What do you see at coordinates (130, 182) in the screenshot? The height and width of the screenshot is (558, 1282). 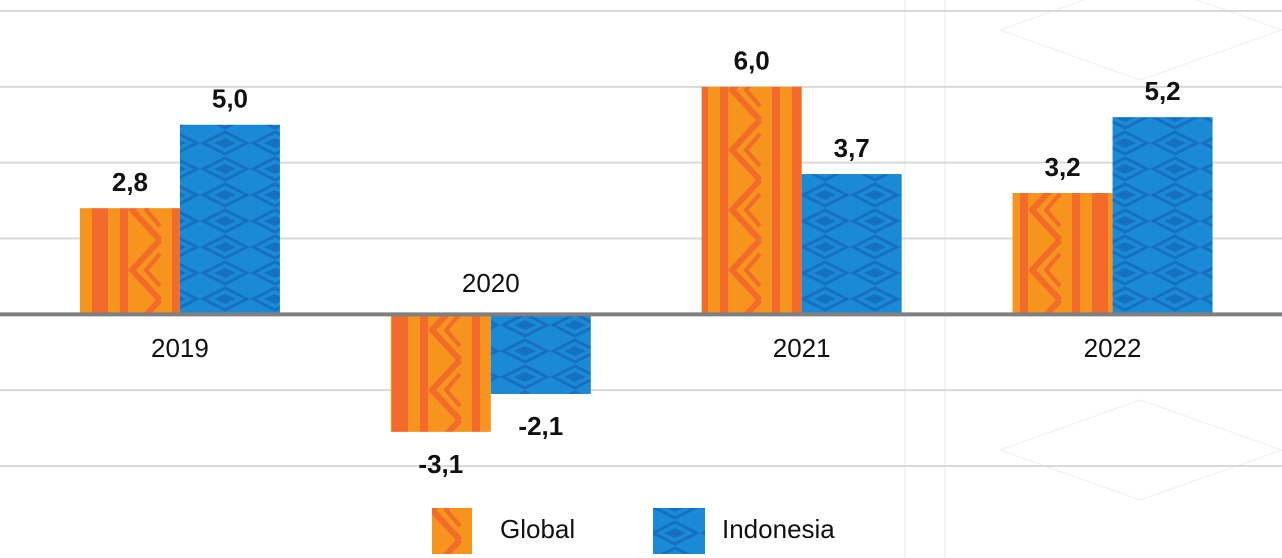 I see `data-label: 2,8` at bounding box center [130, 182].